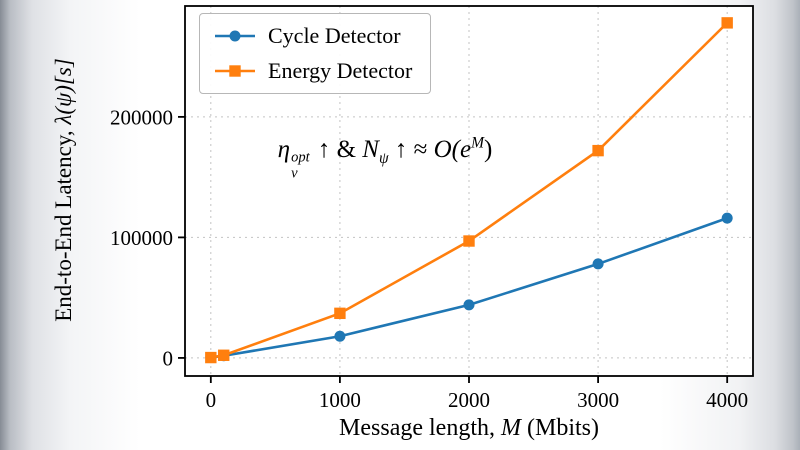 The image size is (800, 450). Describe the element at coordinates (334, 35) in the screenshot. I see `legend-label: Cycle Detector` at that location.